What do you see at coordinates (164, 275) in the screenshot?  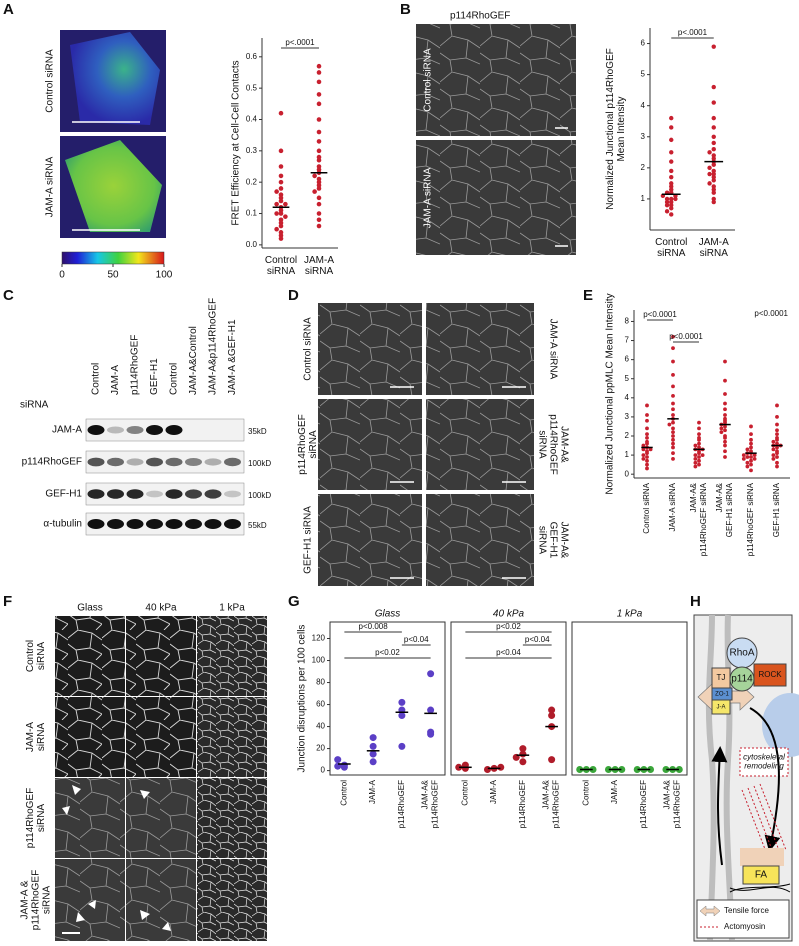 I see `colorbar-tick-label: 100` at bounding box center [164, 275].